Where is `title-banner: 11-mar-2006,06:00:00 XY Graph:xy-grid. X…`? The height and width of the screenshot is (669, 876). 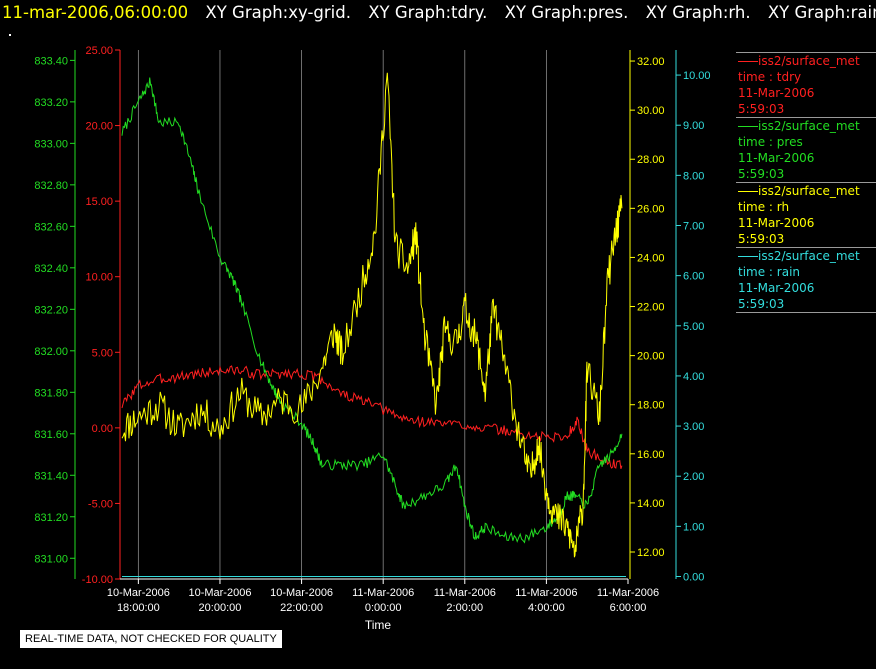
title-banner: 11-mar-2006,06:00:00 XY Graph:xy-grid. X… is located at coordinates (438, 13).